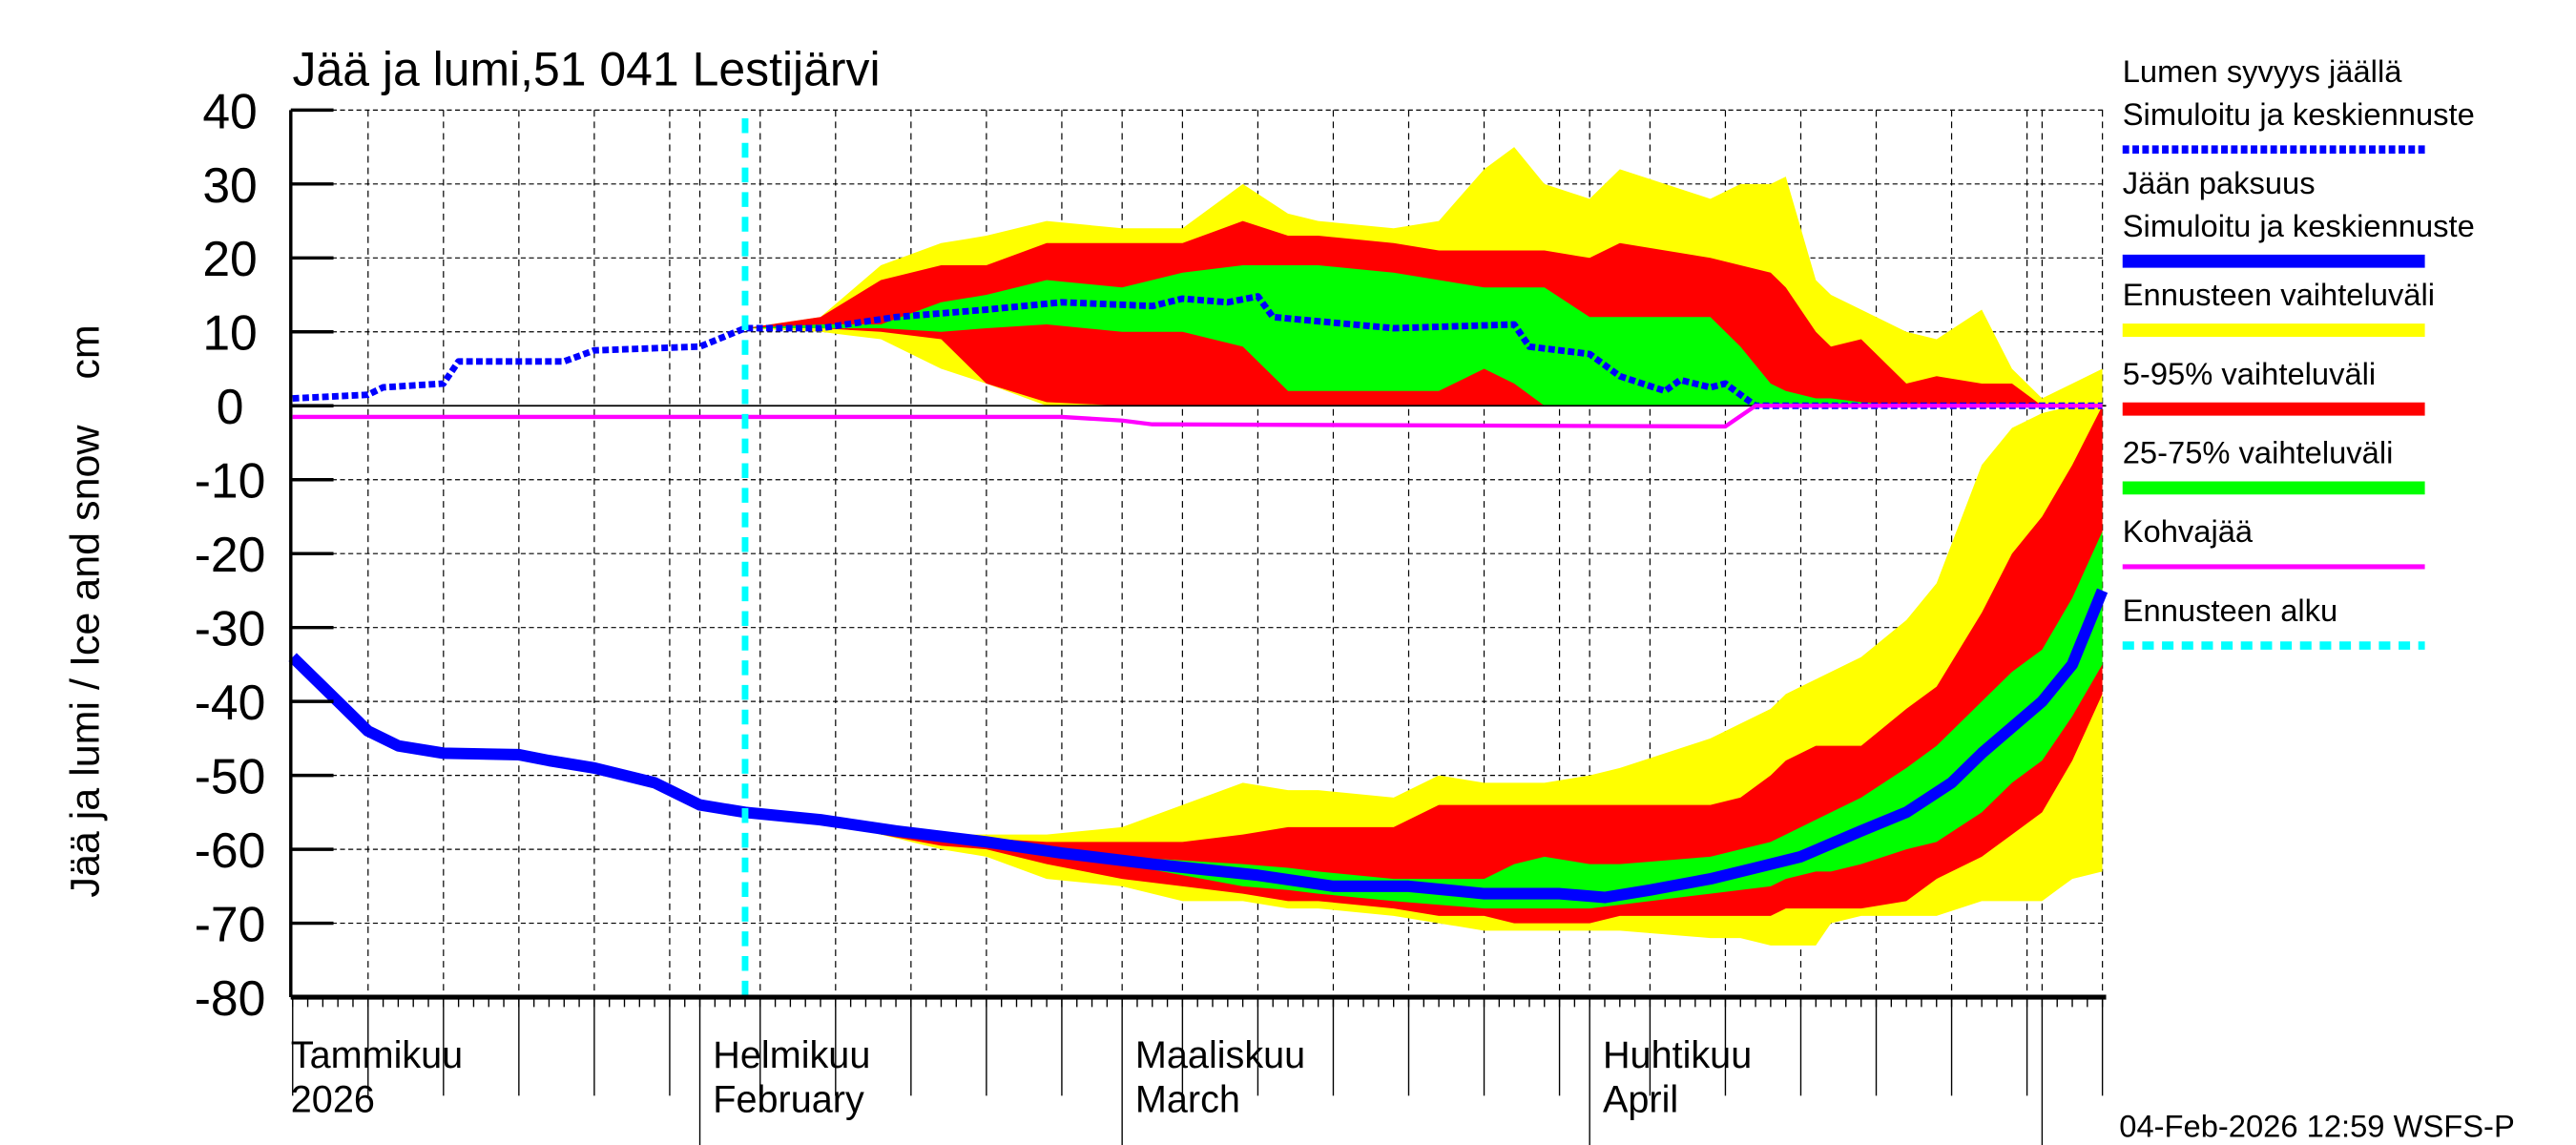 This screenshot has height=1145, width=2576. I want to click on month-label-en: March, so click(1187, 1100).